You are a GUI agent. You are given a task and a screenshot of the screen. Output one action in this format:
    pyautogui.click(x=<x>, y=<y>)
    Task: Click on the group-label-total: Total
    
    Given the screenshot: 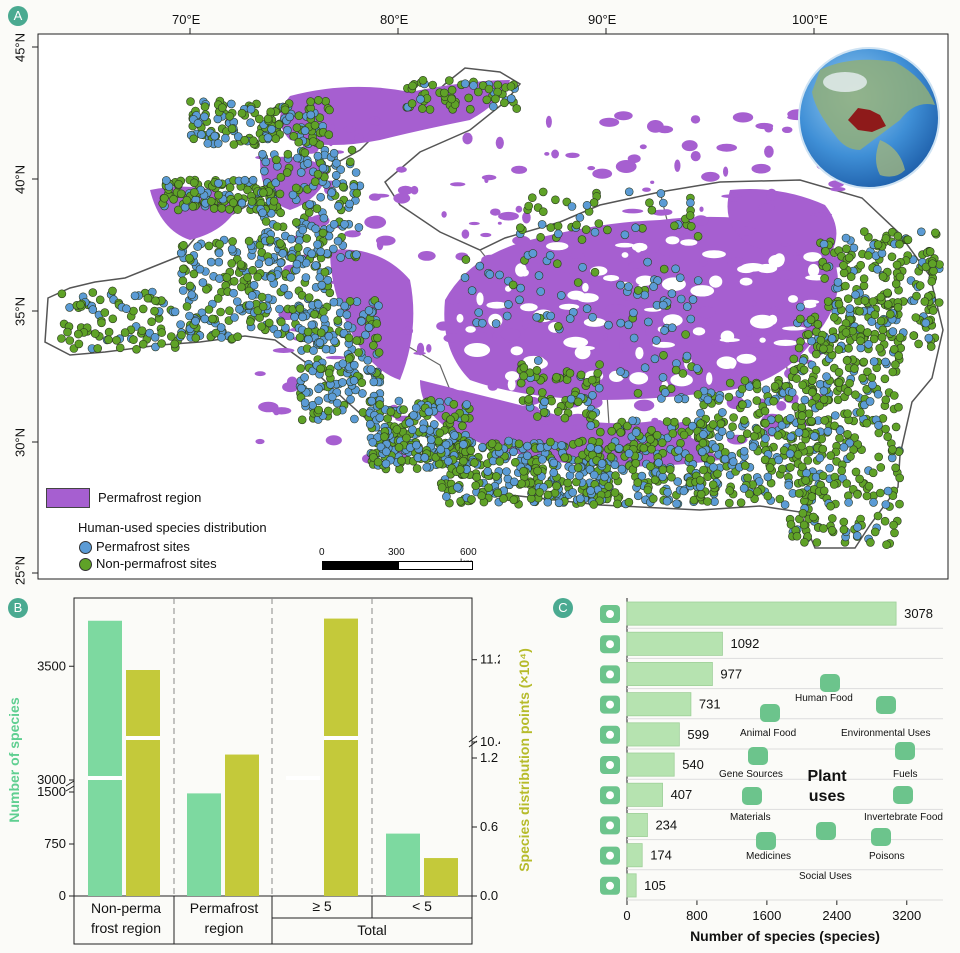 What is the action you would take?
    pyautogui.click(x=372, y=930)
    